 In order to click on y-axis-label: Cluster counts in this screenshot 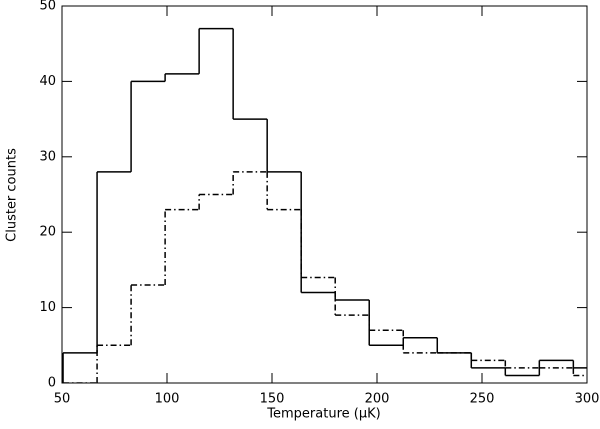, I will do `click(12, 195)`.